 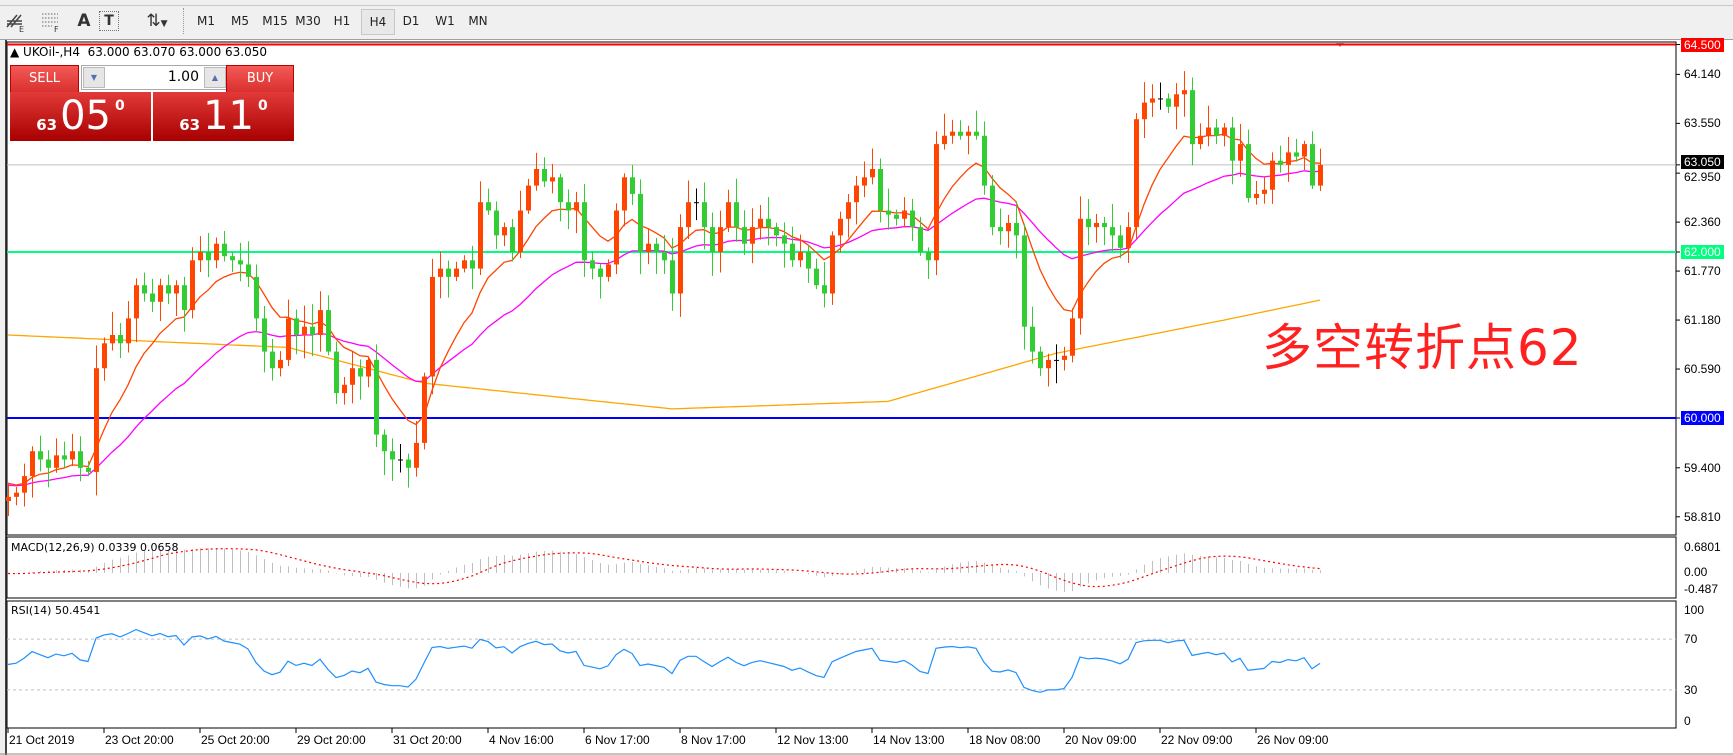 What do you see at coordinates (1422, 348) in the screenshot?
I see `annotation-text: 多空转折点62` at bounding box center [1422, 348].